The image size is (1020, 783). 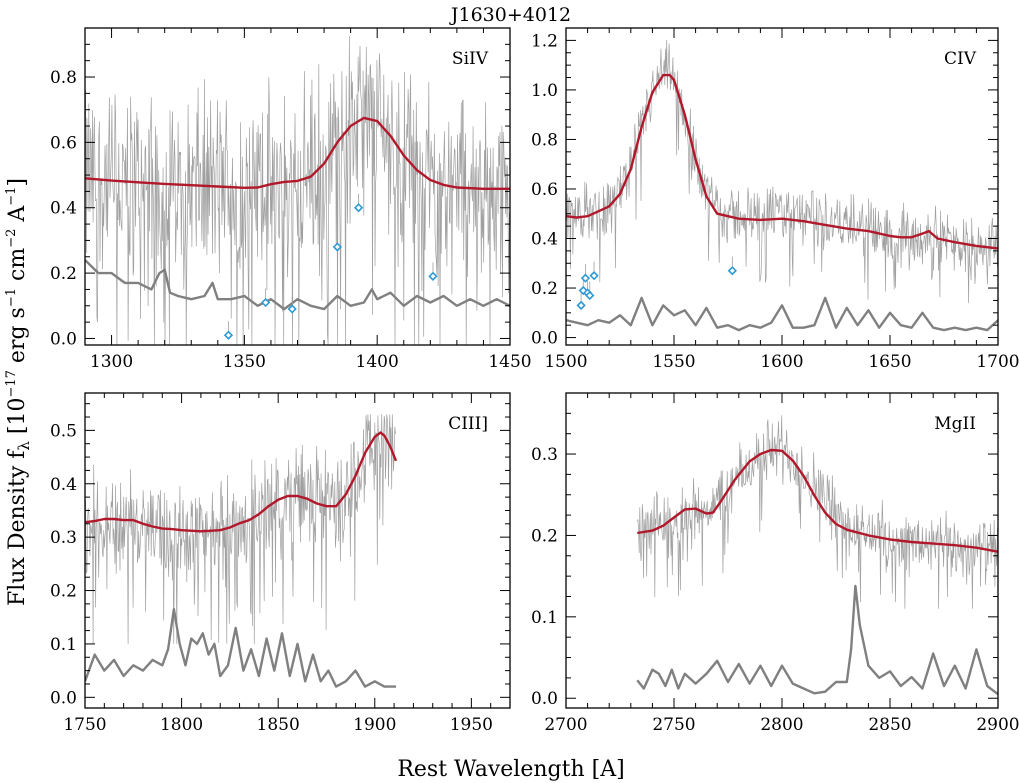 What do you see at coordinates (889, 362) in the screenshot?
I see `x-tick-label: 1650` at bounding box center [889, 362].